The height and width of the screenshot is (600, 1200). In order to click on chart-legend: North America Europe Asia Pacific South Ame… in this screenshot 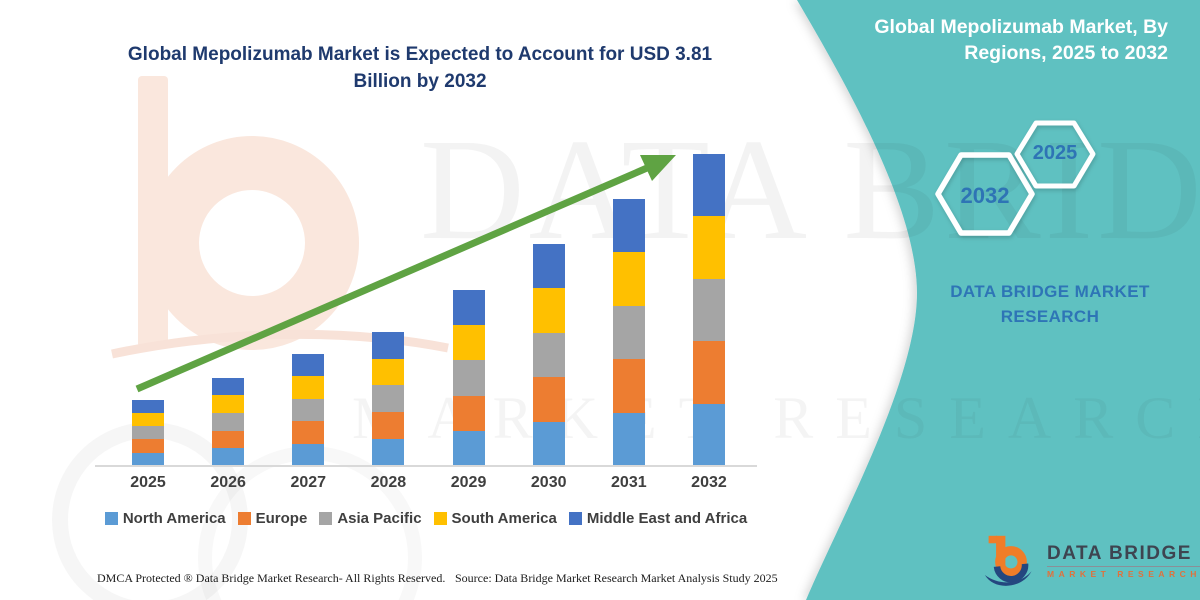, I will do `click(426, 518)`.